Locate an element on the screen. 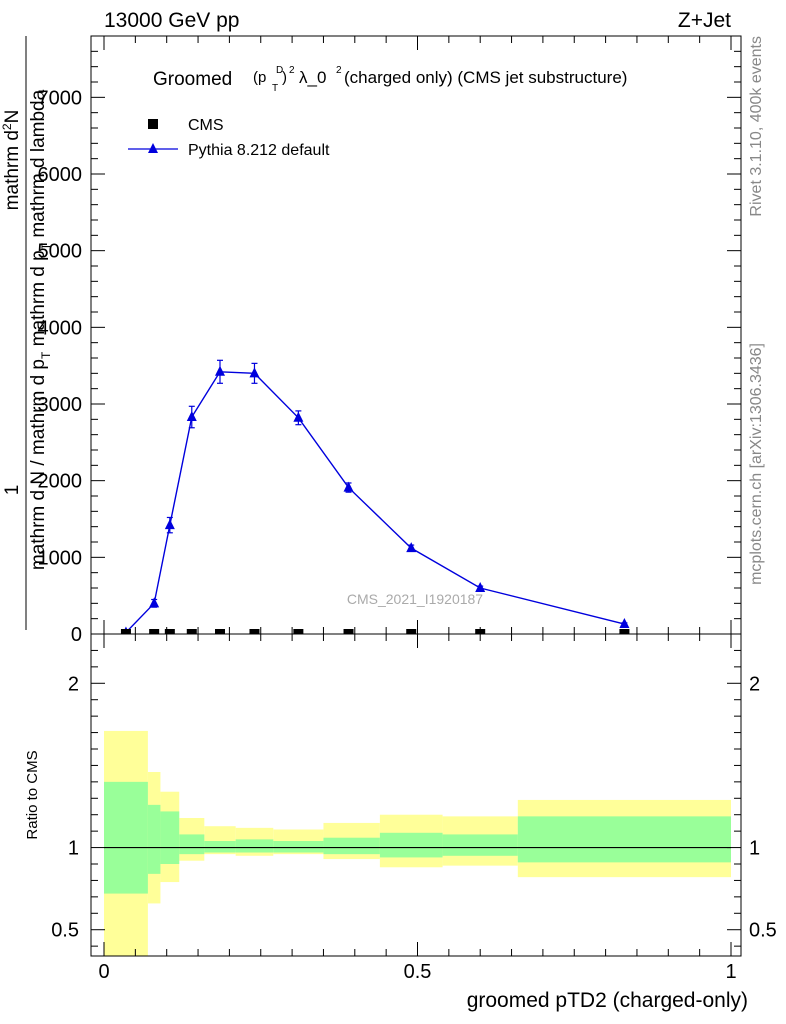 The width and height of the screenshot is (786, 1024). ratio-ytick-label-right: 2 is located at coordinates (754, 684).